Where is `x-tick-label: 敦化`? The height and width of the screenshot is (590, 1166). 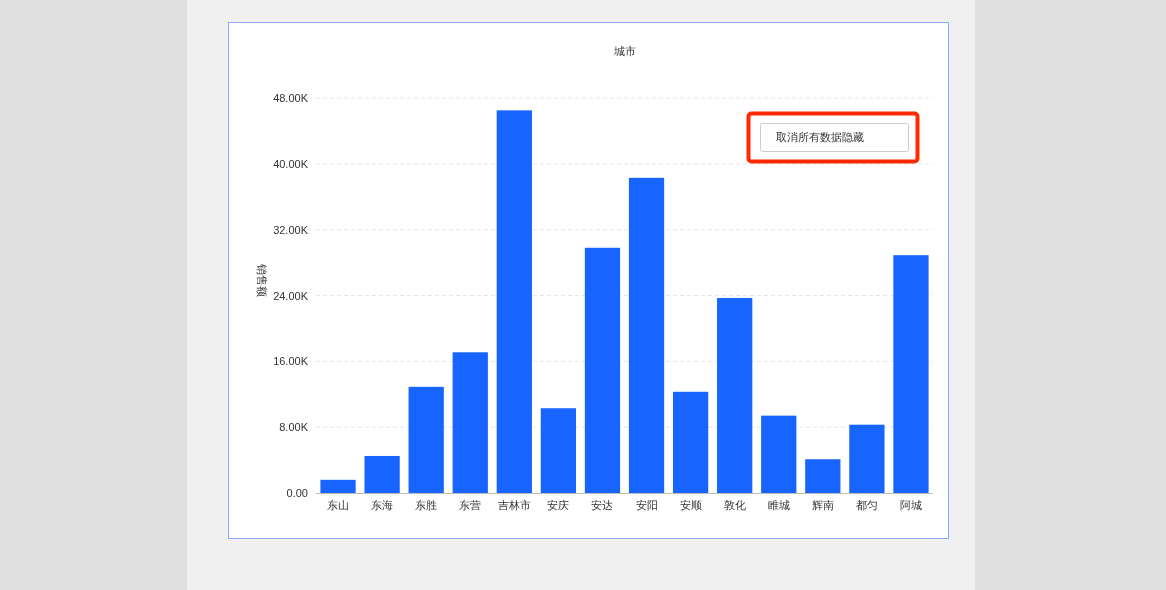 x-tick-label: 敦化 is located at coordinates (734, 505).